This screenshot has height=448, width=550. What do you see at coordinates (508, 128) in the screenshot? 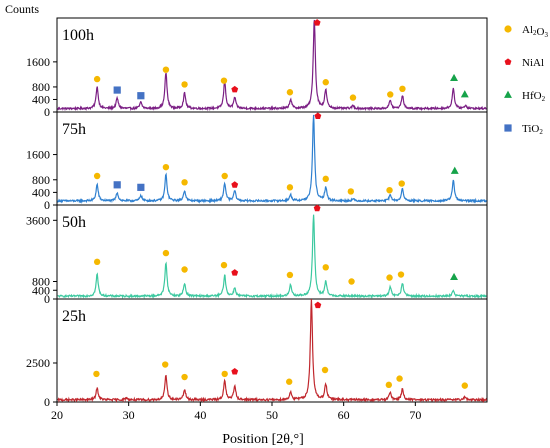
I see `tio2-legend-marker` at bounding box center [508, 128].